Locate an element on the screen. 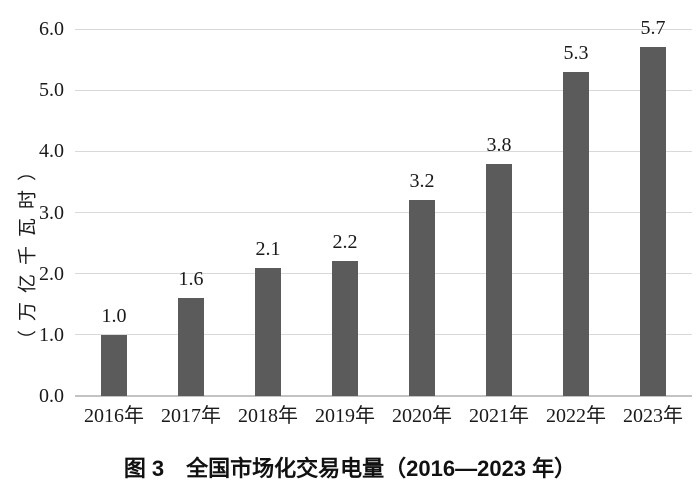 The image size is (700, 499). y-tick-label: 0.0 is located at coordinates (51, 396).